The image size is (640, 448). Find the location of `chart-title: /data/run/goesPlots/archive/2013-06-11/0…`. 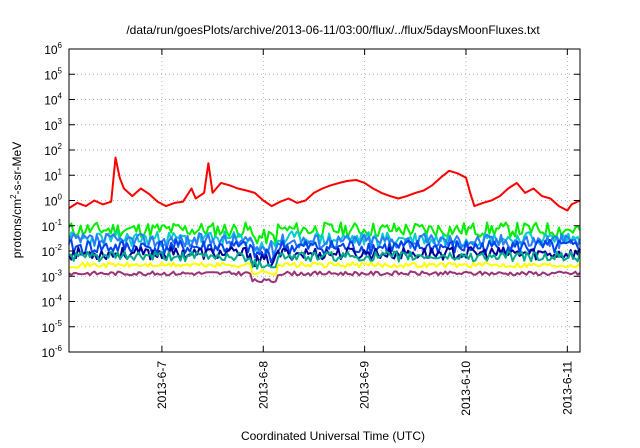

chart-title: /data/run/goesPlots/archive/2013-06-11/0… is located at coordinates (333, 30).